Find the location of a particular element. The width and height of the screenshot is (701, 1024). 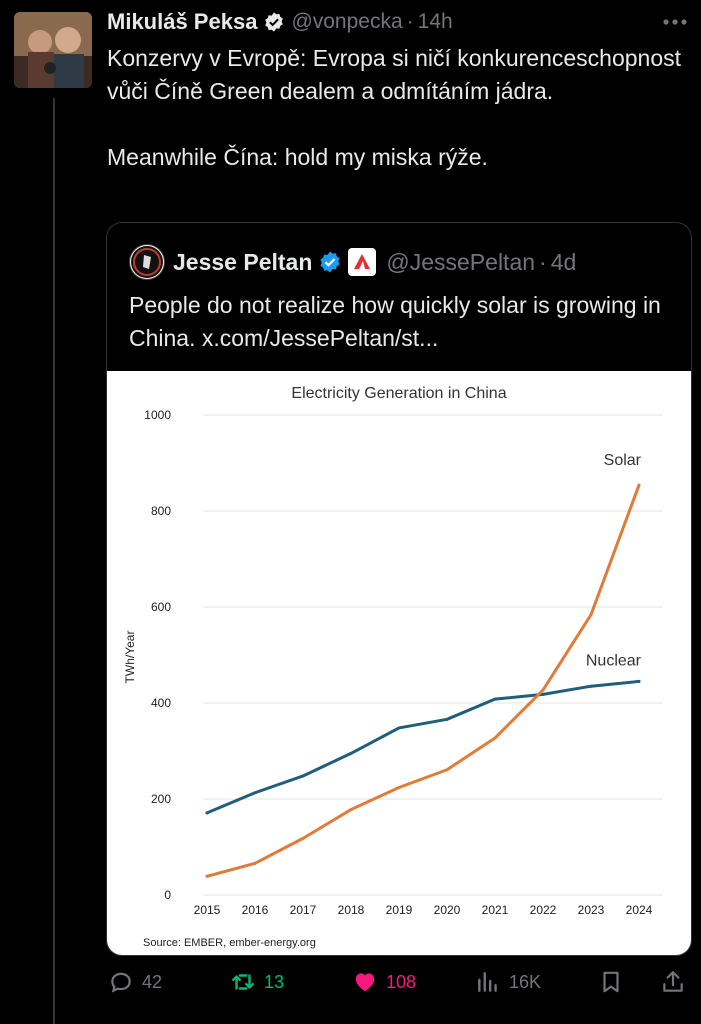

chart-title: Electricity Generation in China is located at coordinates (398, 393).